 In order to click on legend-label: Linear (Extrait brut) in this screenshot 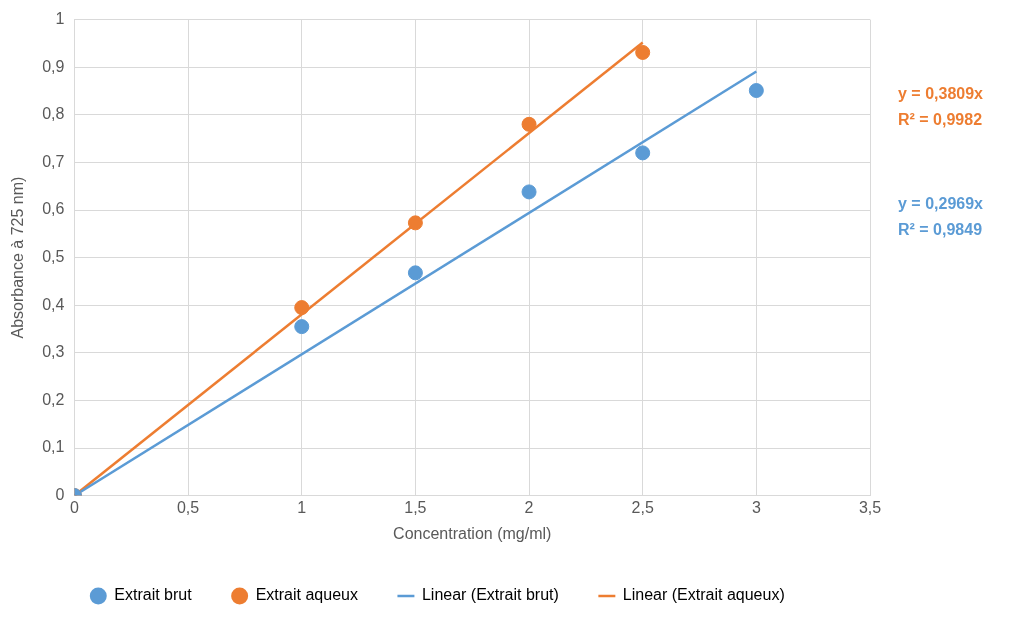, I will do `click(490, 595)`.